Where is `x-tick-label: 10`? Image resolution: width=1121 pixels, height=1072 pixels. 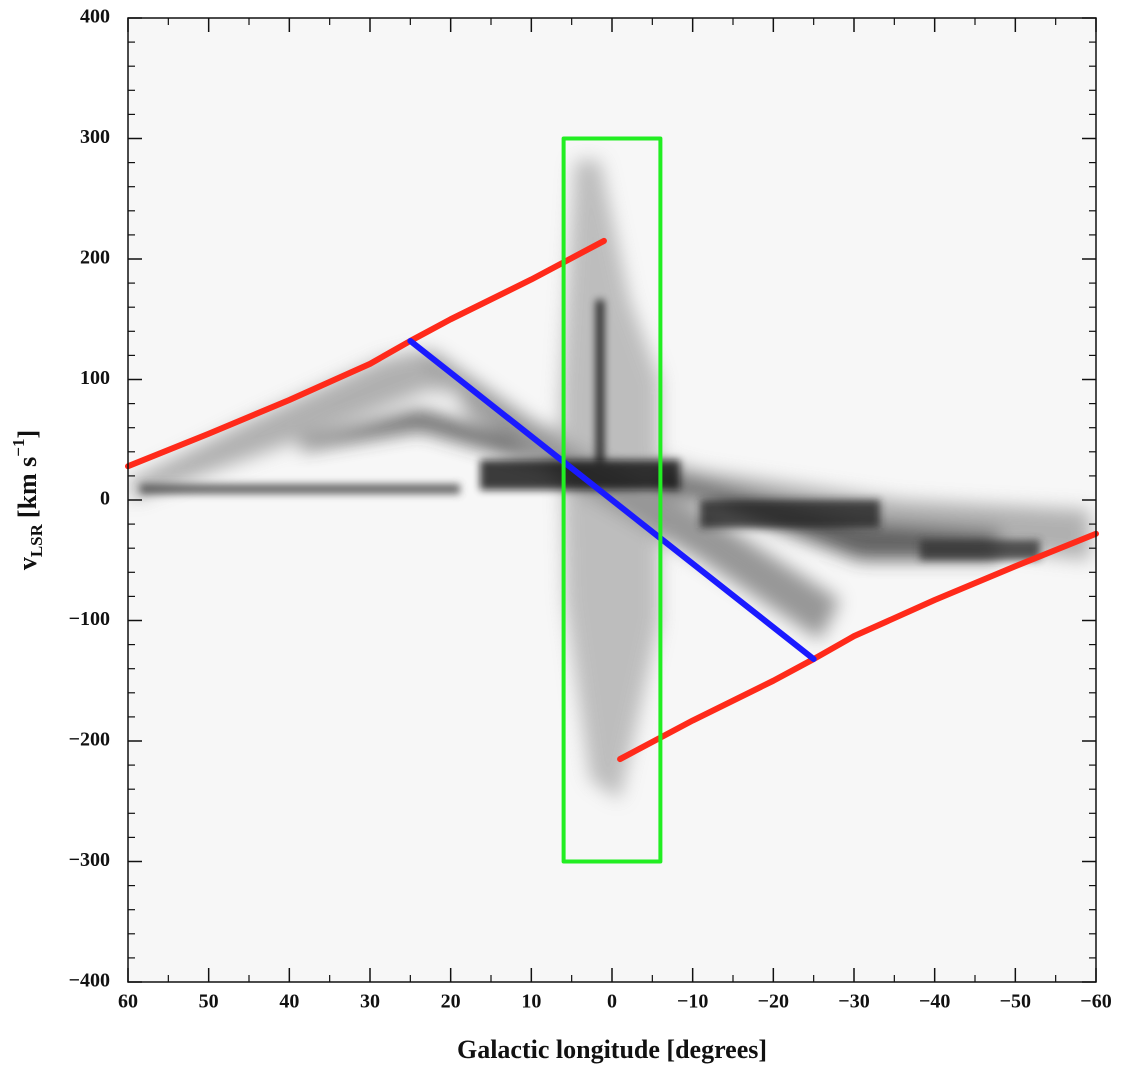
x-tick-label: 10 is located at coordinates (531, 1002).